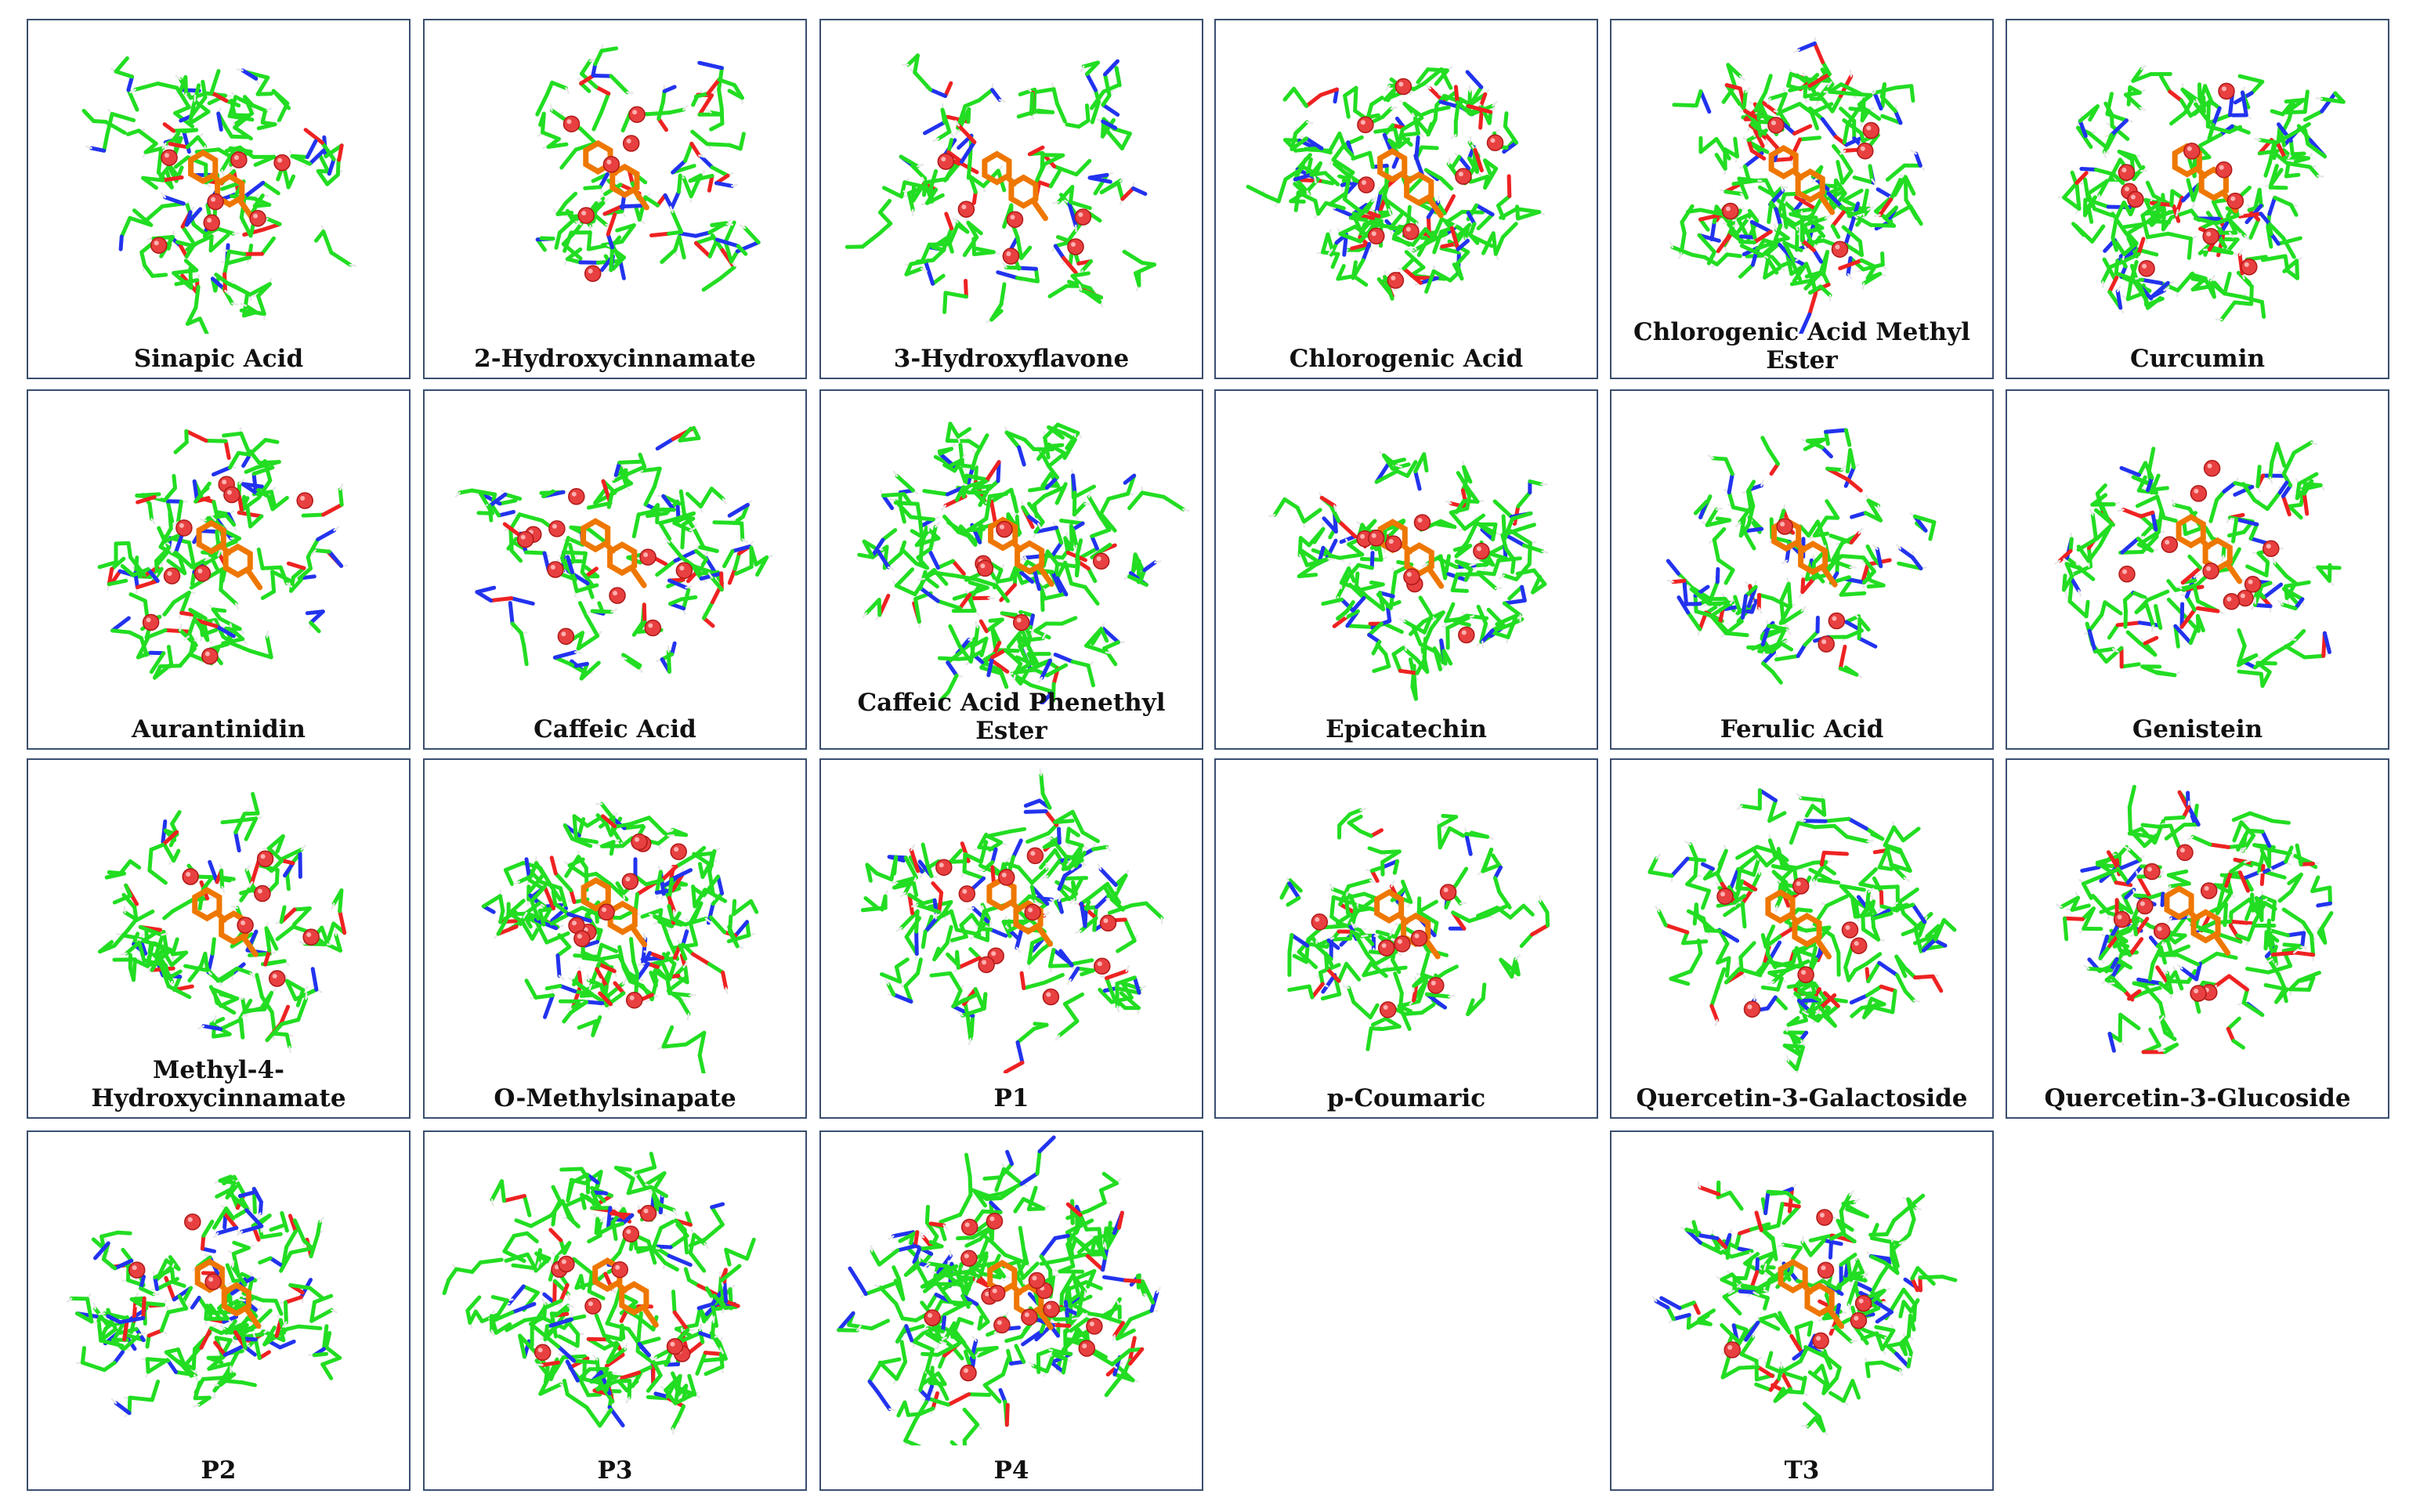  I want to click on structure-panel: Caffeic Acid Phenethyl Ester, so click(1011, 570).